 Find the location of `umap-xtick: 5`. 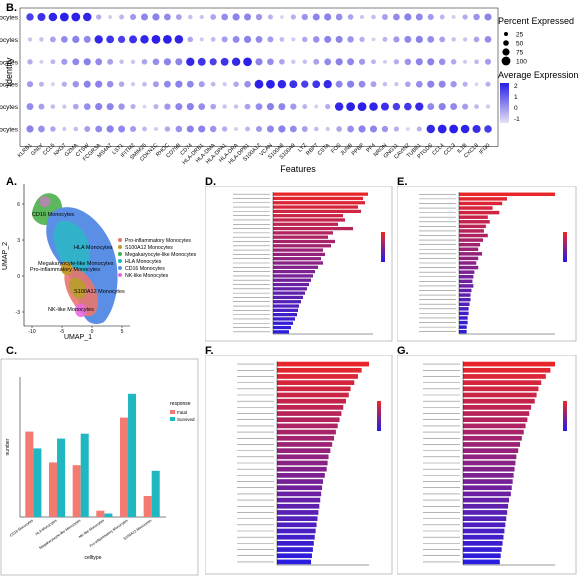

umap-xtick: 5 is located at coordinates (122, 332).